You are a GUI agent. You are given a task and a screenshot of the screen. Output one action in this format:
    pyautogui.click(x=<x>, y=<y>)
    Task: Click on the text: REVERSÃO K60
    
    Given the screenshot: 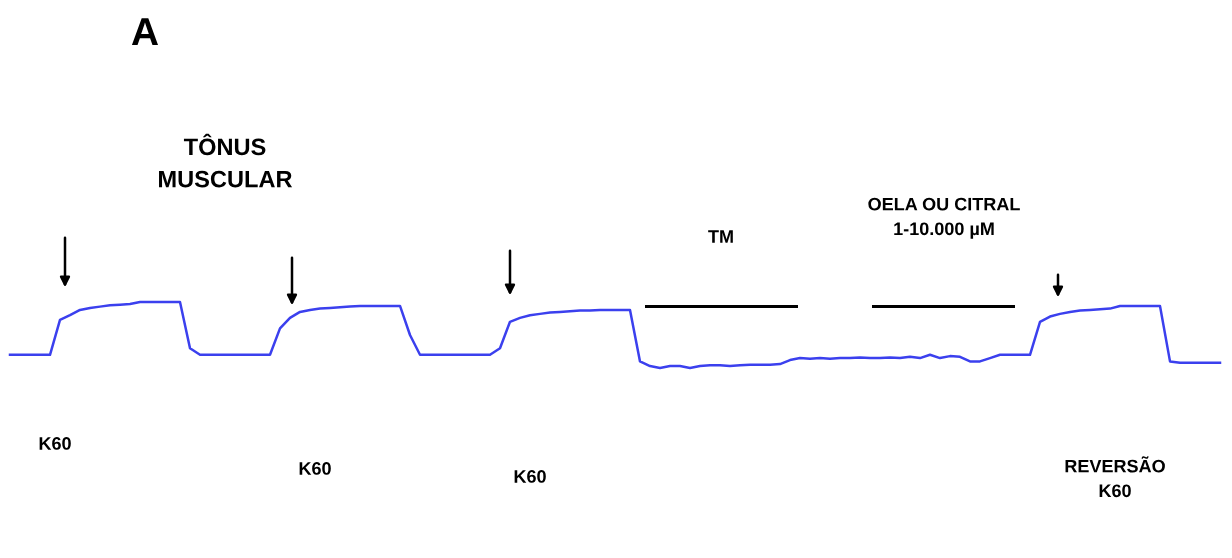 What is the action you would take?
    pyautogui.click(x=1115, y=477)
    